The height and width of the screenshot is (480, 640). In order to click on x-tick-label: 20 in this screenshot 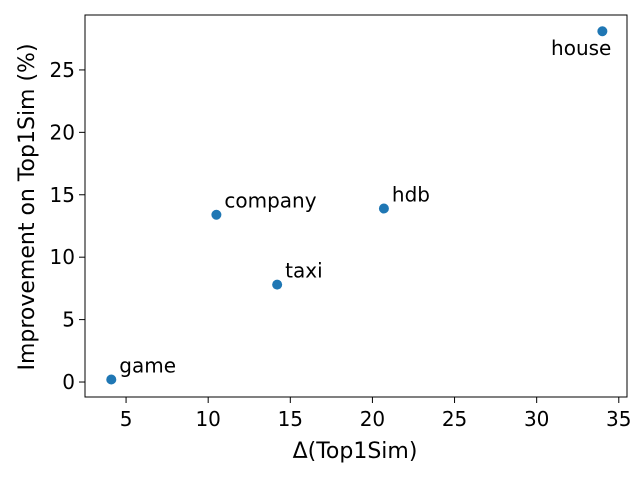, I will do `click(372, 419)`.